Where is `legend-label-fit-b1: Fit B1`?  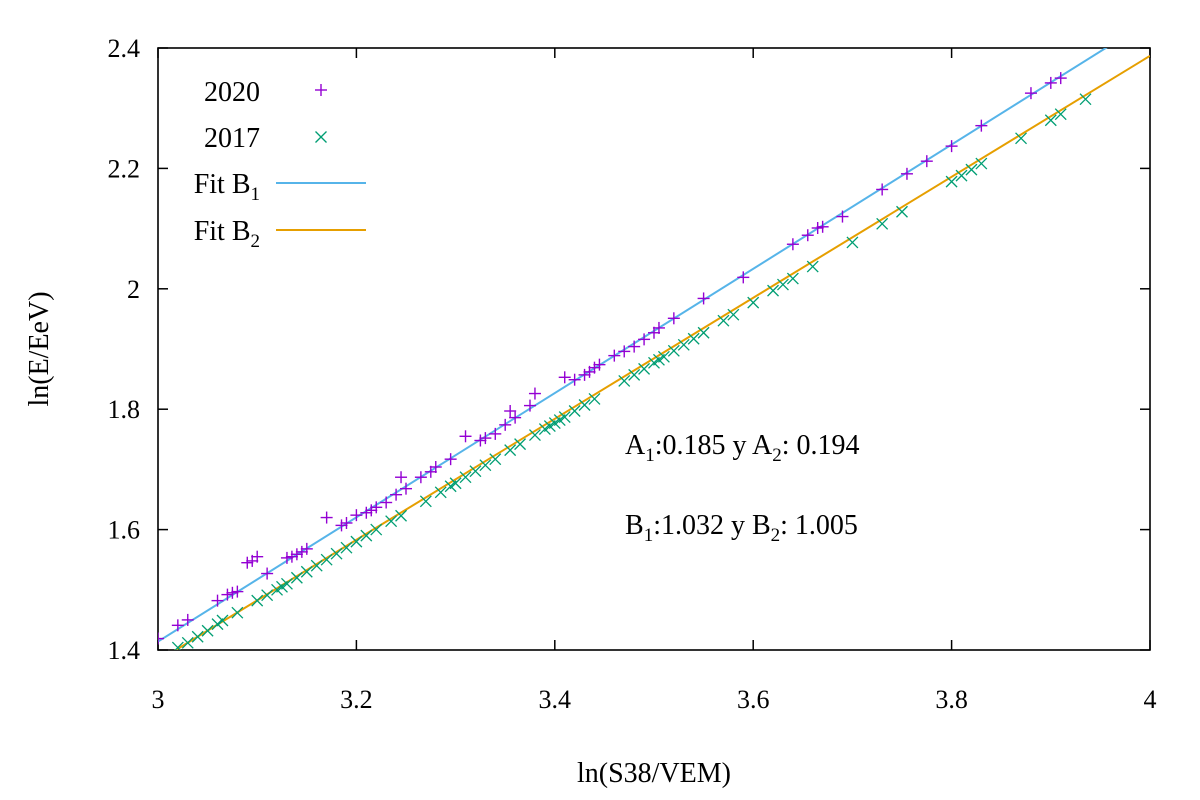
legend-label-fit-b1: Fit B1 is located at coordinates (227, 187).